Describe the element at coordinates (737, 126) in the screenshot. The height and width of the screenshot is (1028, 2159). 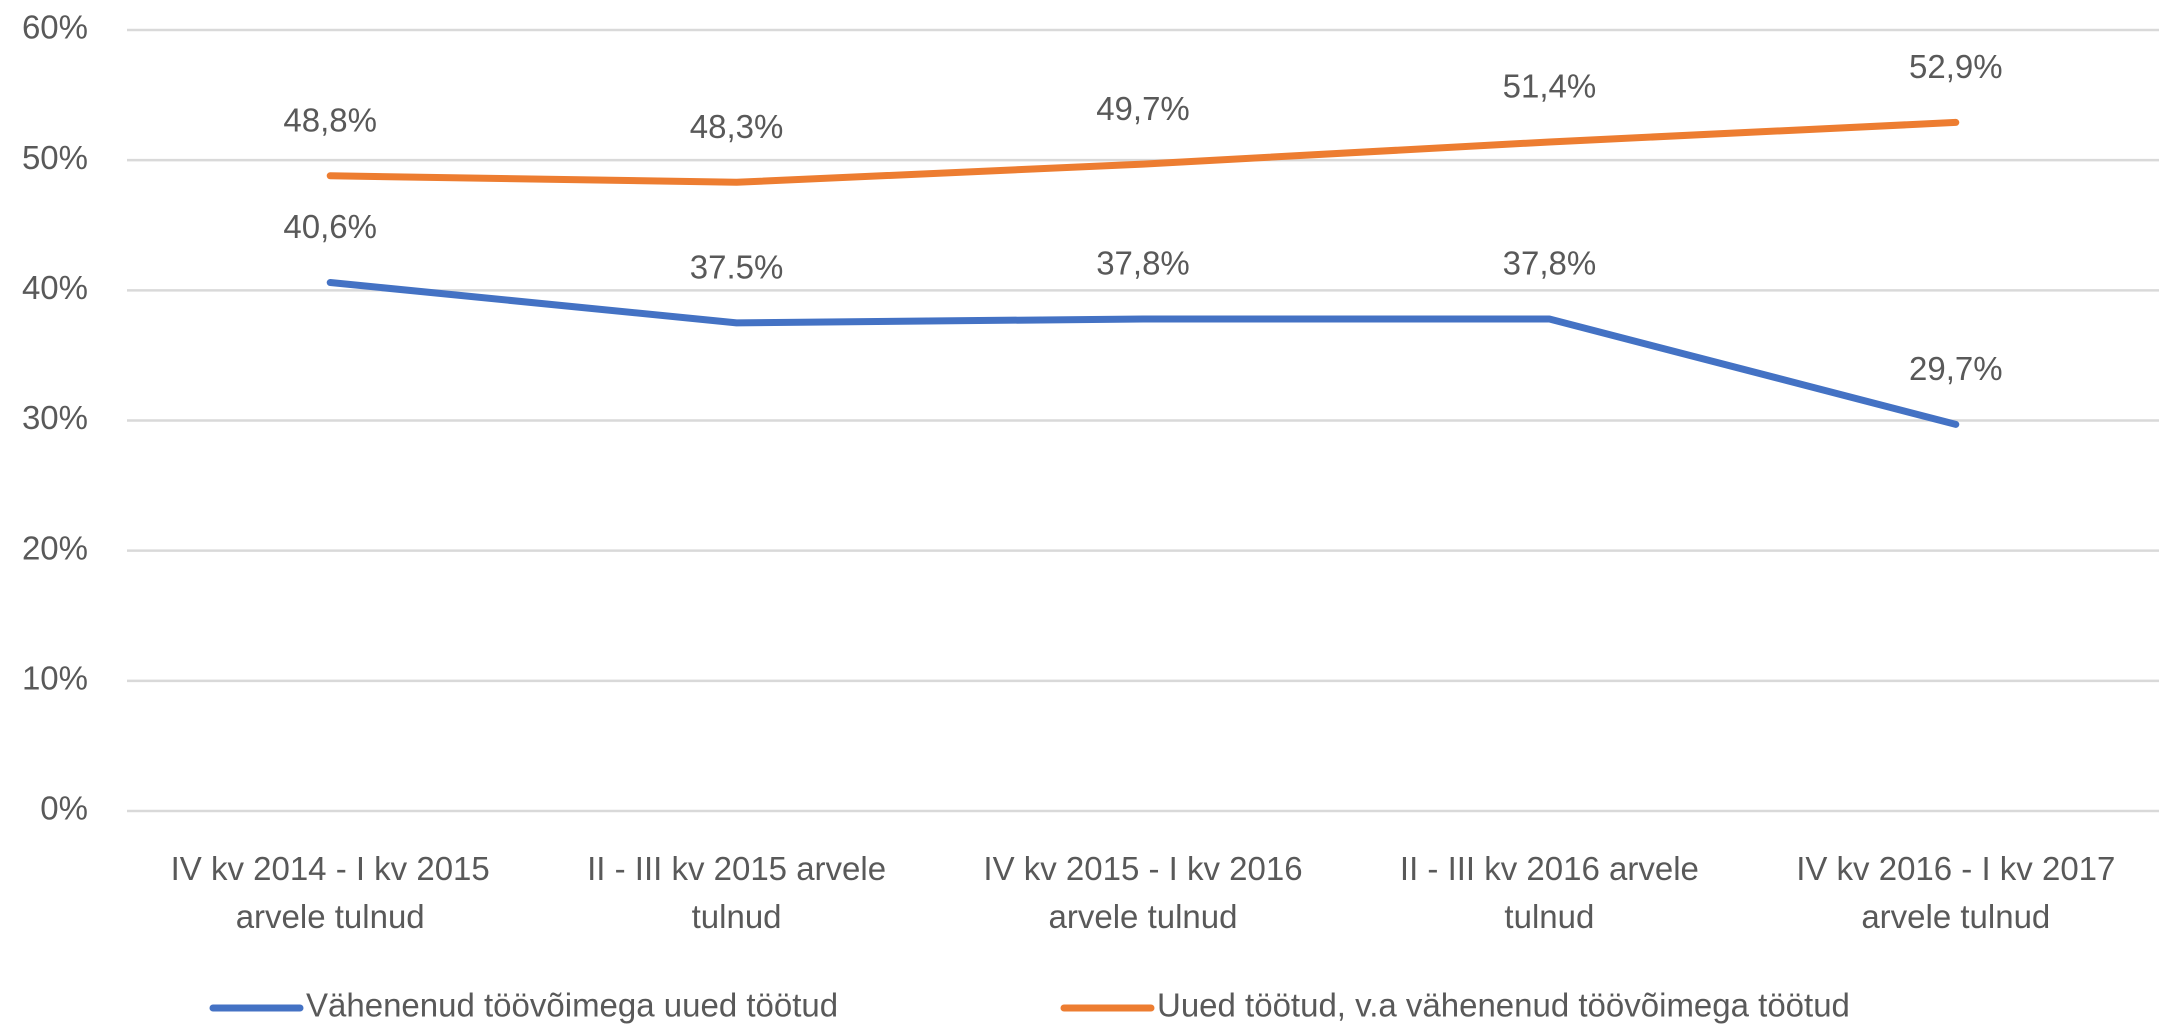
I see `data-label: 48,3%` at that location.